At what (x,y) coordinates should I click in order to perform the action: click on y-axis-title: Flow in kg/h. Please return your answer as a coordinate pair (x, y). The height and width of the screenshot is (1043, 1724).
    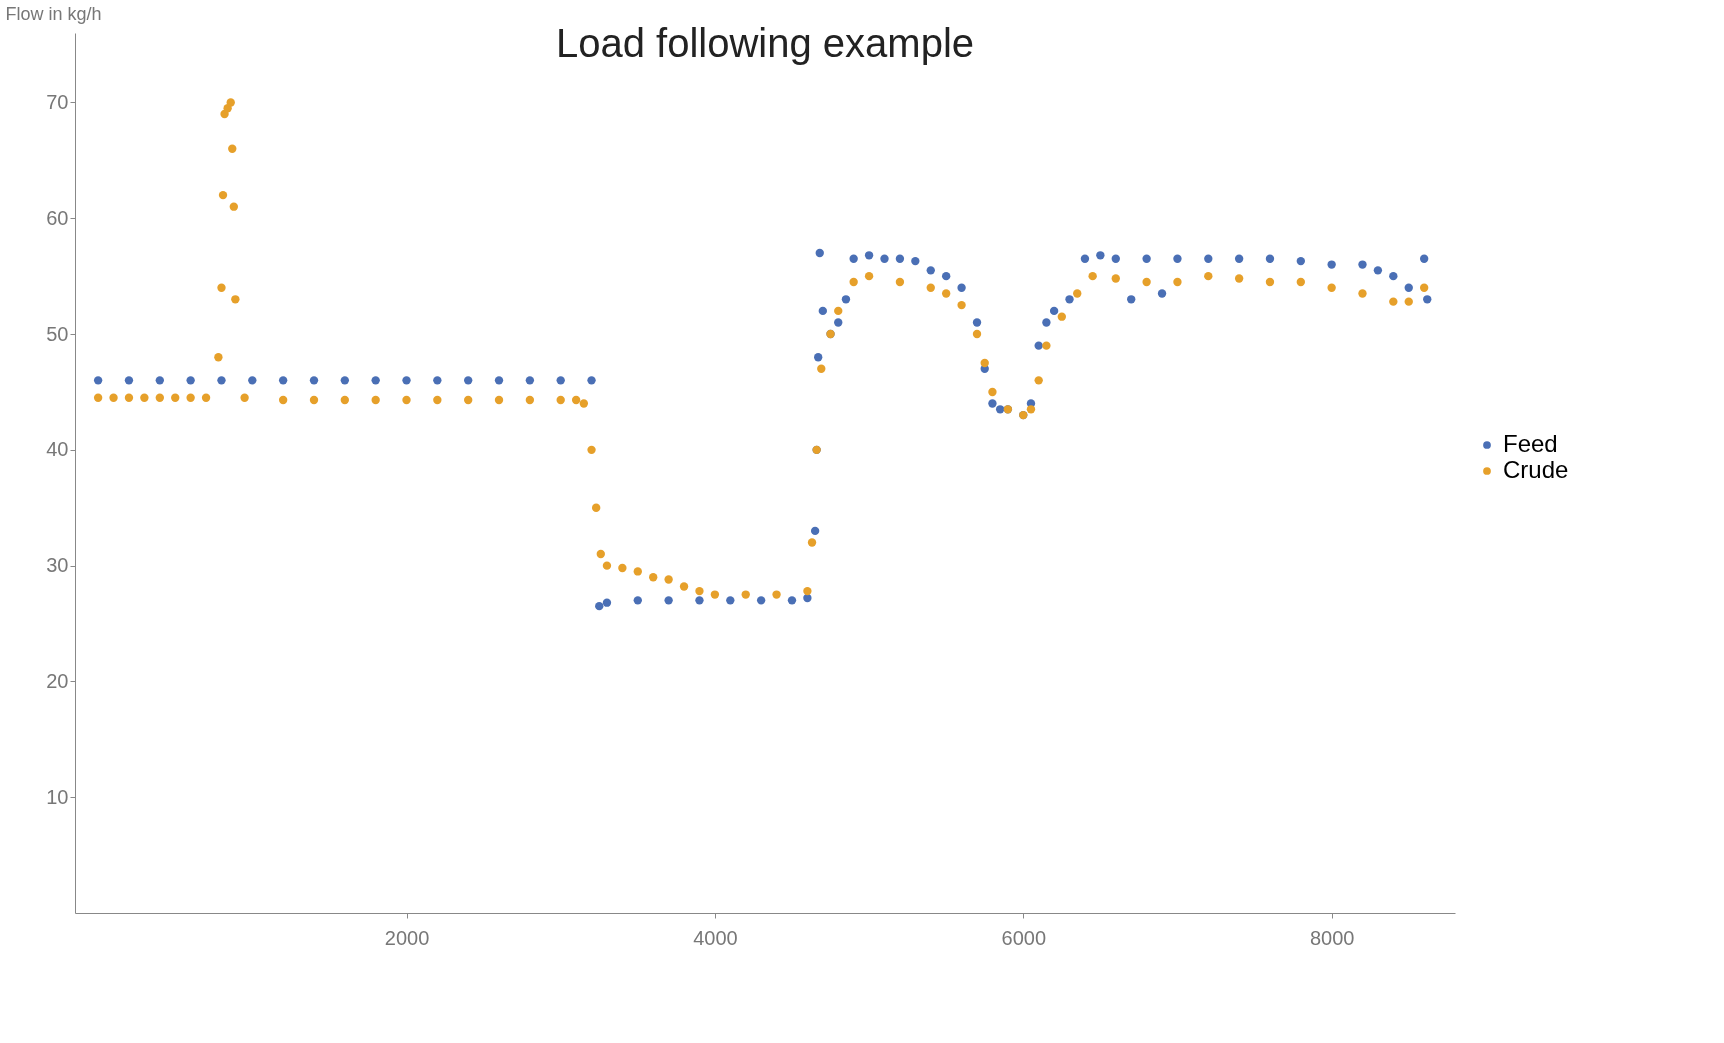
    Looking at the image, I should click on (53, 13).